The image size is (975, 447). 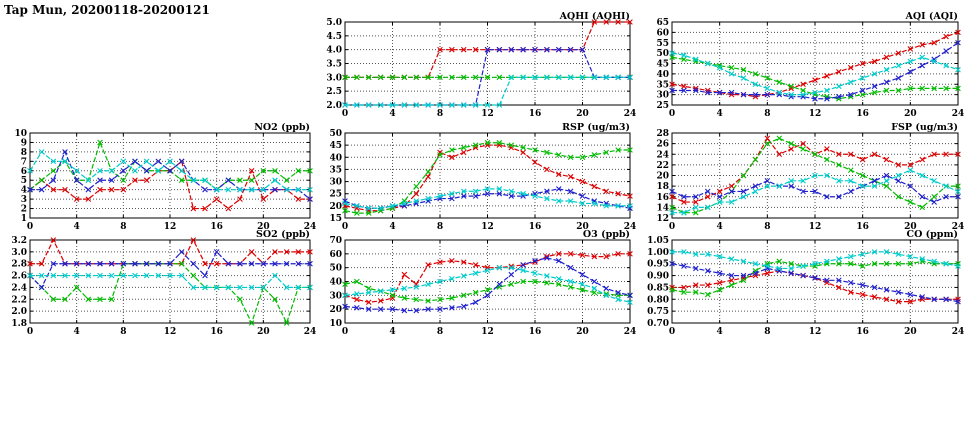 What do you see at coordinates (107, 10) in the screenshot?
I see `page-title: Tap Mun, 20200118-20200121` at bounding box center [107, 10].